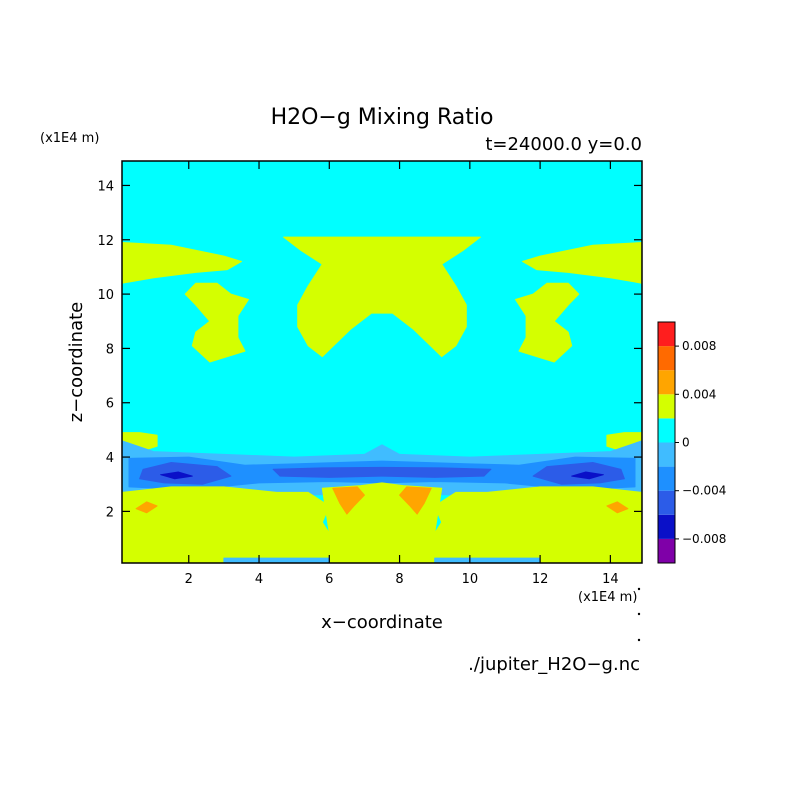 The height and width of the screenshot is (804, 804). Describe the element at coordinates (554, 664) in the screenshot. I see `source-file-label: ./jupiter_H2O−g.nc` at that location.